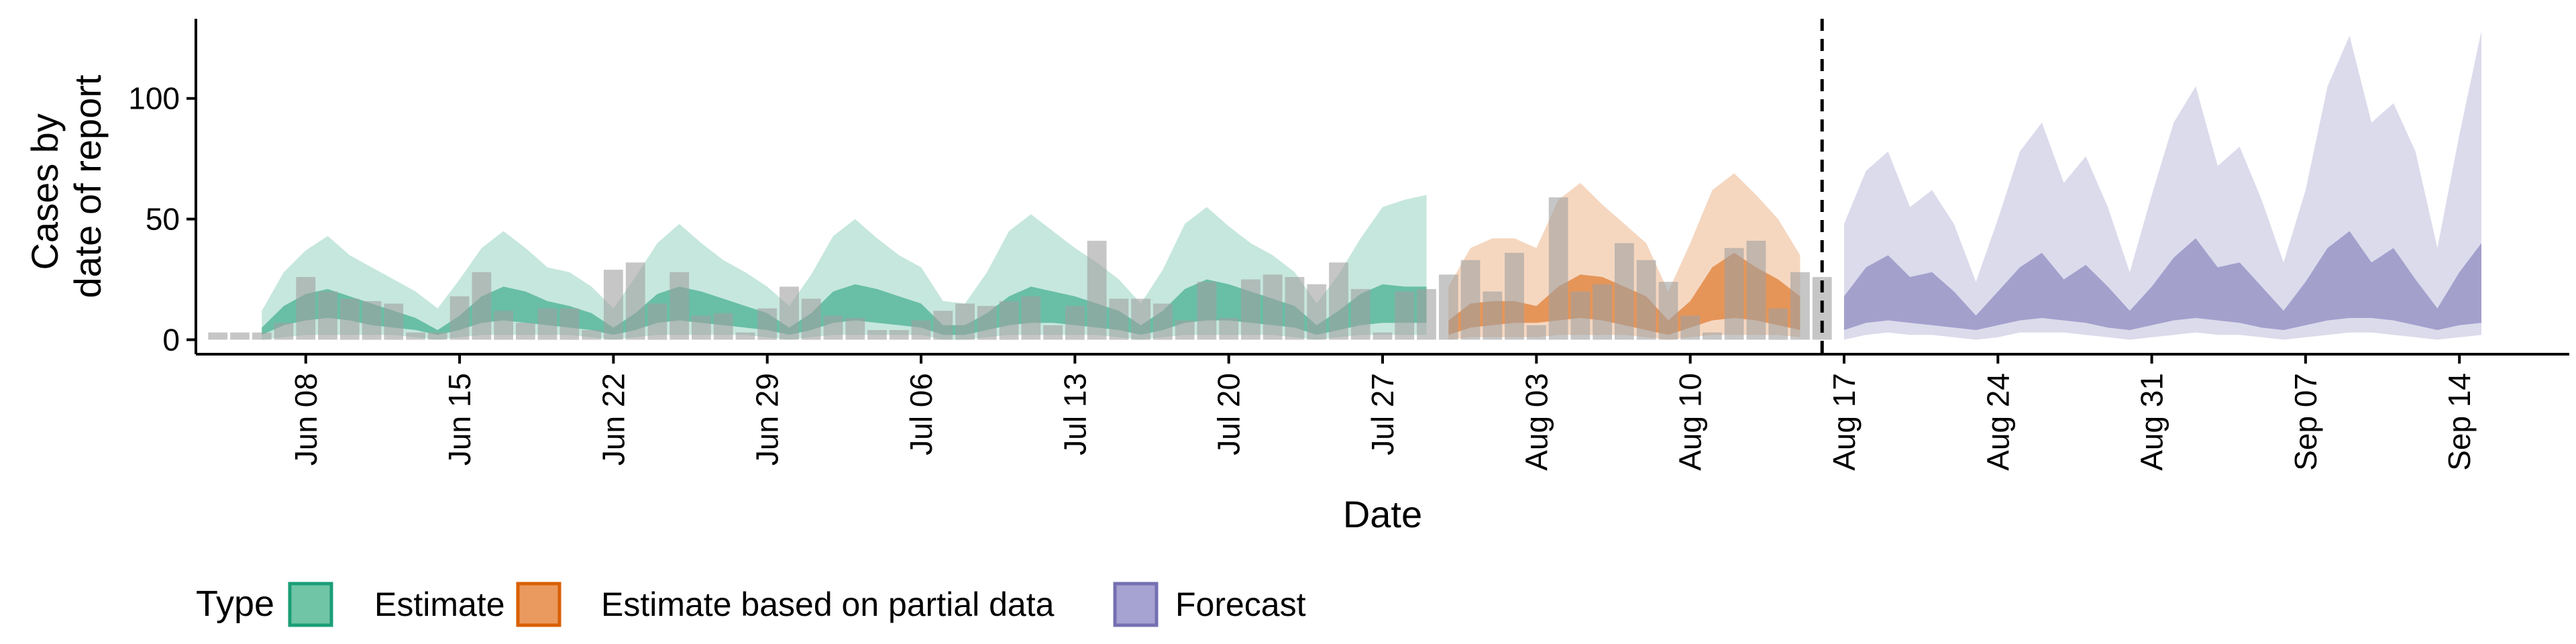 This screenshot has width=2576, height=644. I want to click on legend-title: Type, so click(235, 604).